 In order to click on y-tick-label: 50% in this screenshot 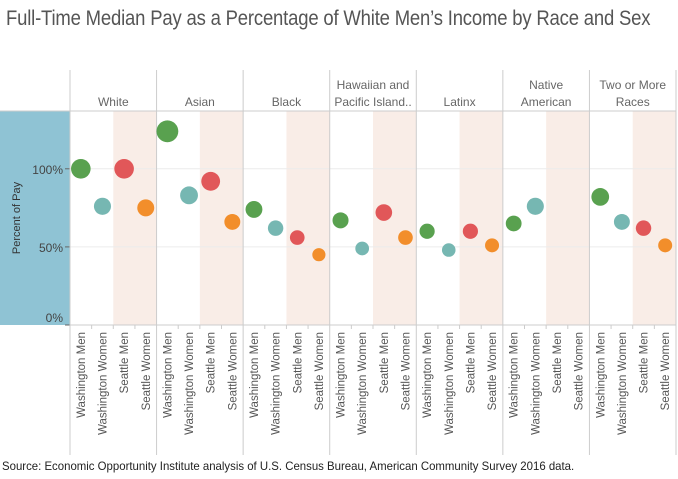, I will do `click(51, 248)`.